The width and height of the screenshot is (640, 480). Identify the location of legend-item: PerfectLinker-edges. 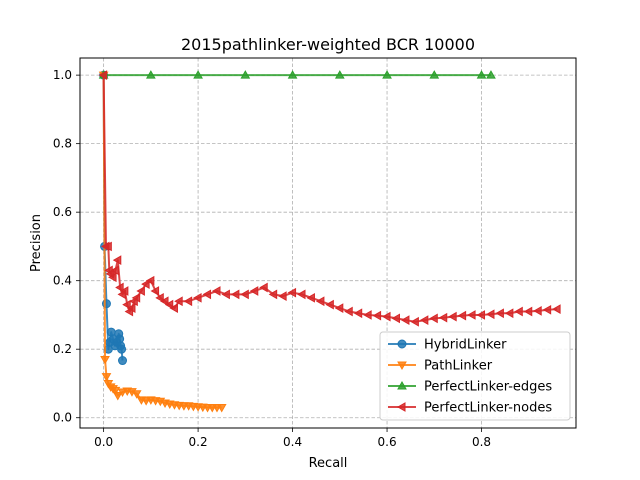
(470, 387).